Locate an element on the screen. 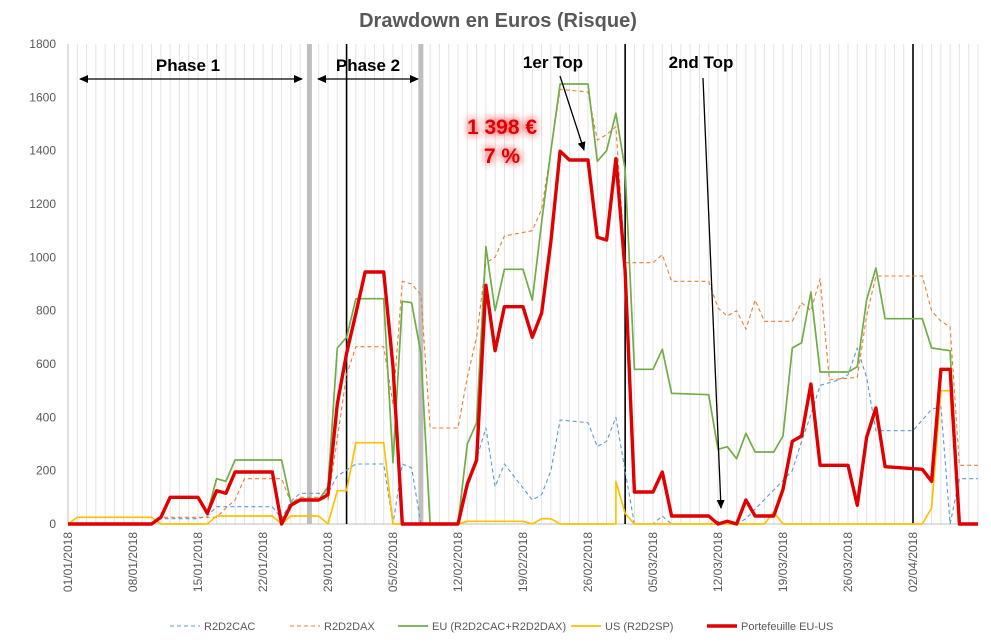 Image resolution: width=991 pixels, height=643 pixels. y-tick-label: 400 is located at coordinates (46, 417).